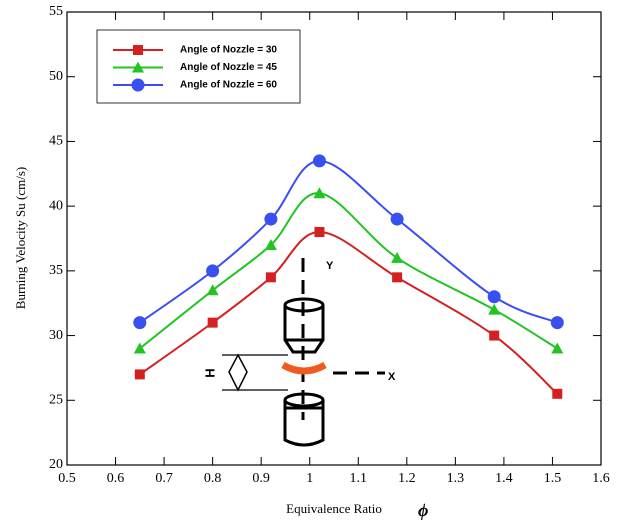 The width and height of the screenshot is (617, 524). What do you see at coordinates (504, 478) in the screenshot?
I see `x-tick-label: 1.4` at bounding box center [504, 478].